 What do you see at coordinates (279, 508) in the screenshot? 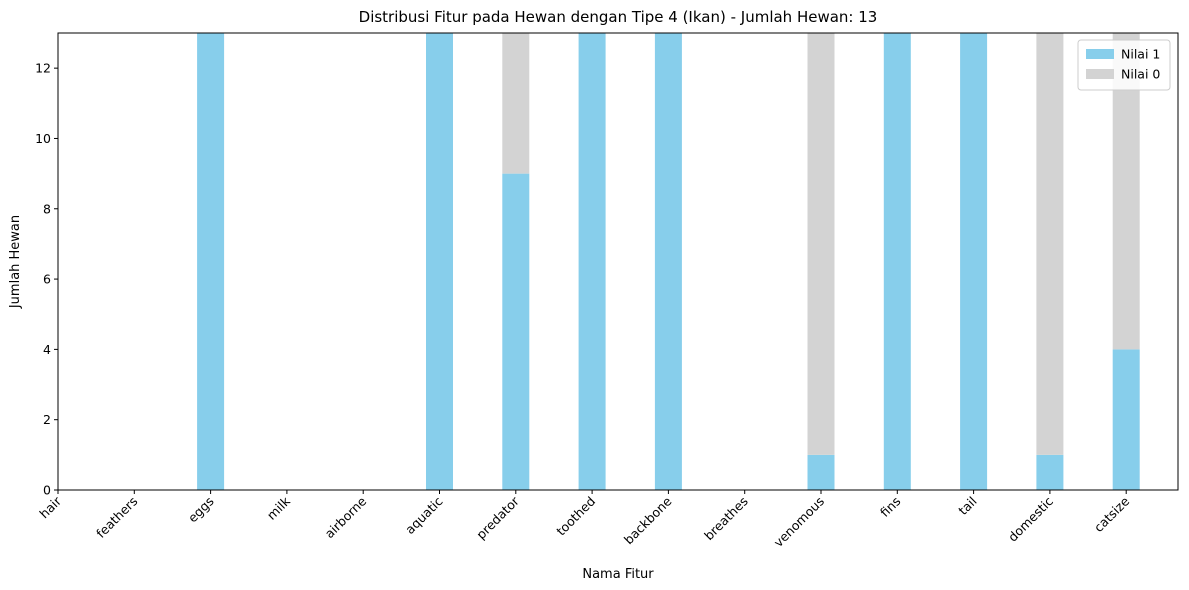
I see `x-tick-label-milk: milk` at bounding box center [279, 508].